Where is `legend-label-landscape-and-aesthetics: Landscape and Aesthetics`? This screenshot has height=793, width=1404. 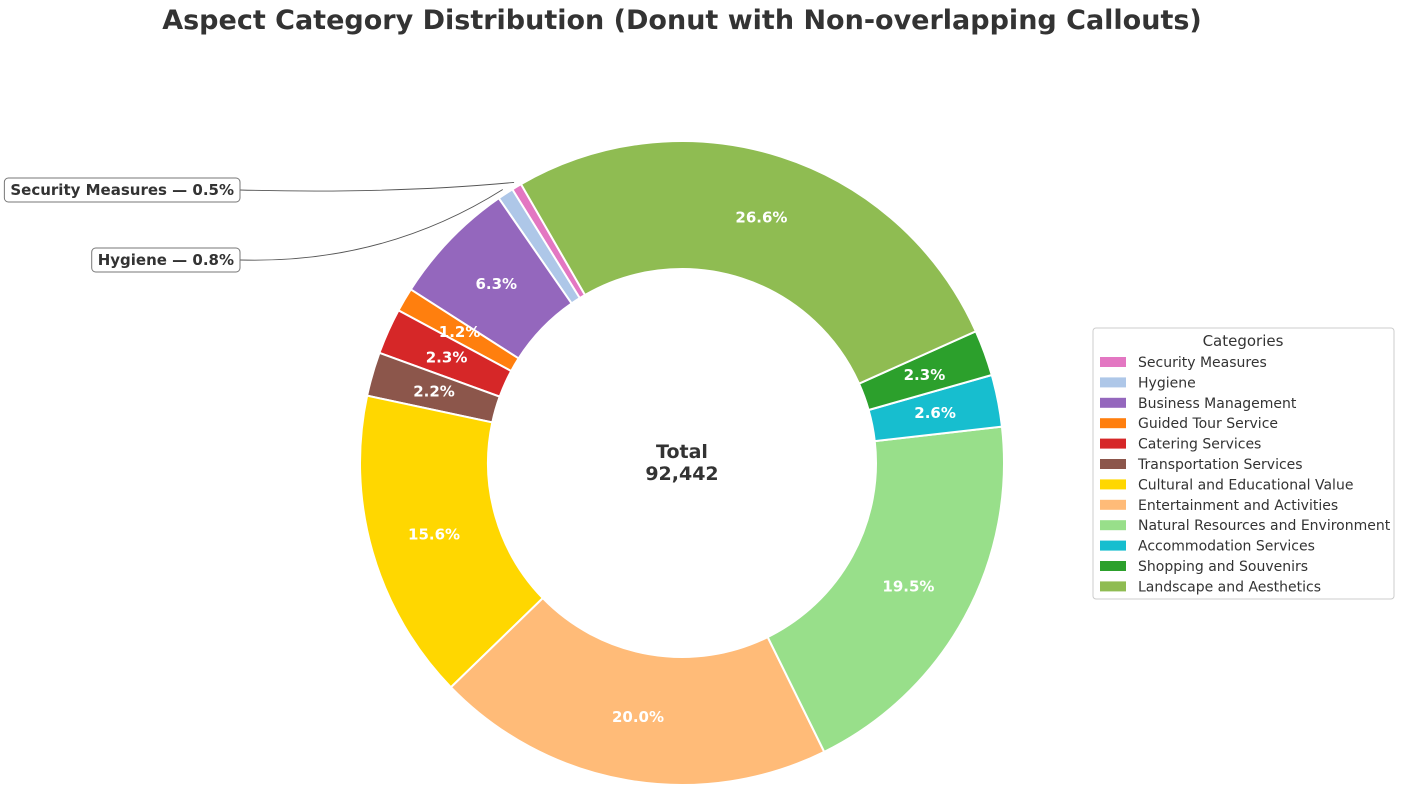
legend-label-landscape-and-aesthetics: Landscape and Aesthetics is located at coordinates (1229, 587).